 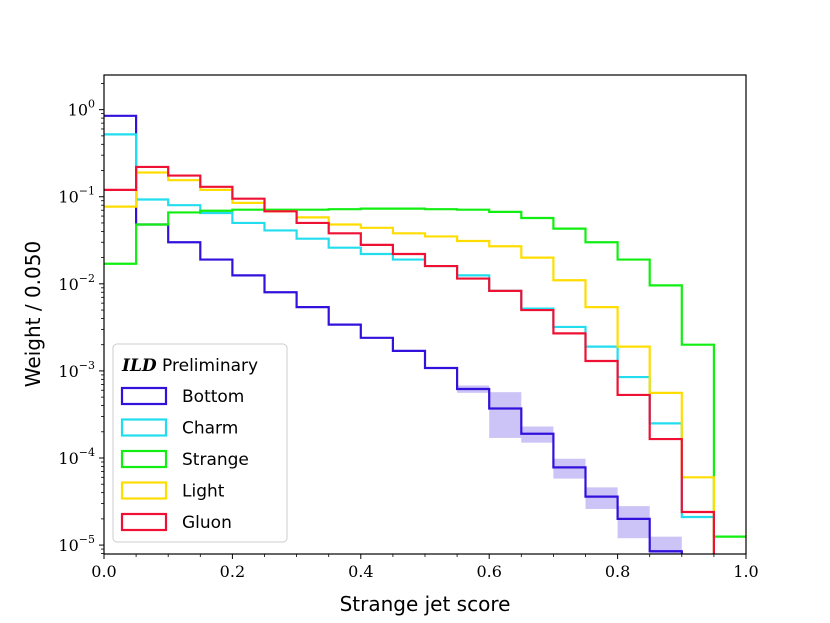 What do you see at coordinates (33, 314) in the screenshot?
I see `y-axis-title: Weight / 0.050` at bounding box center [33, 314].